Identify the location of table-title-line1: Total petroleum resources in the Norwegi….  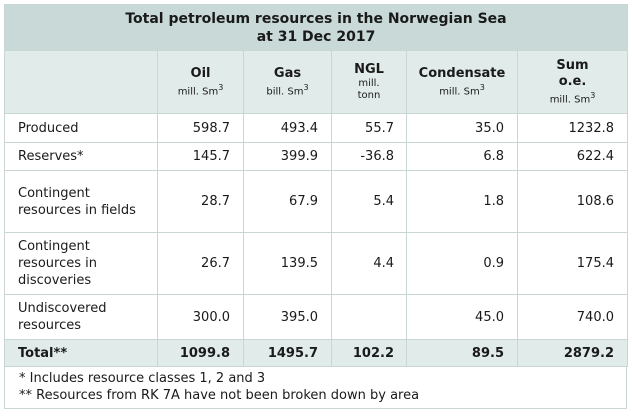
(316, 19).